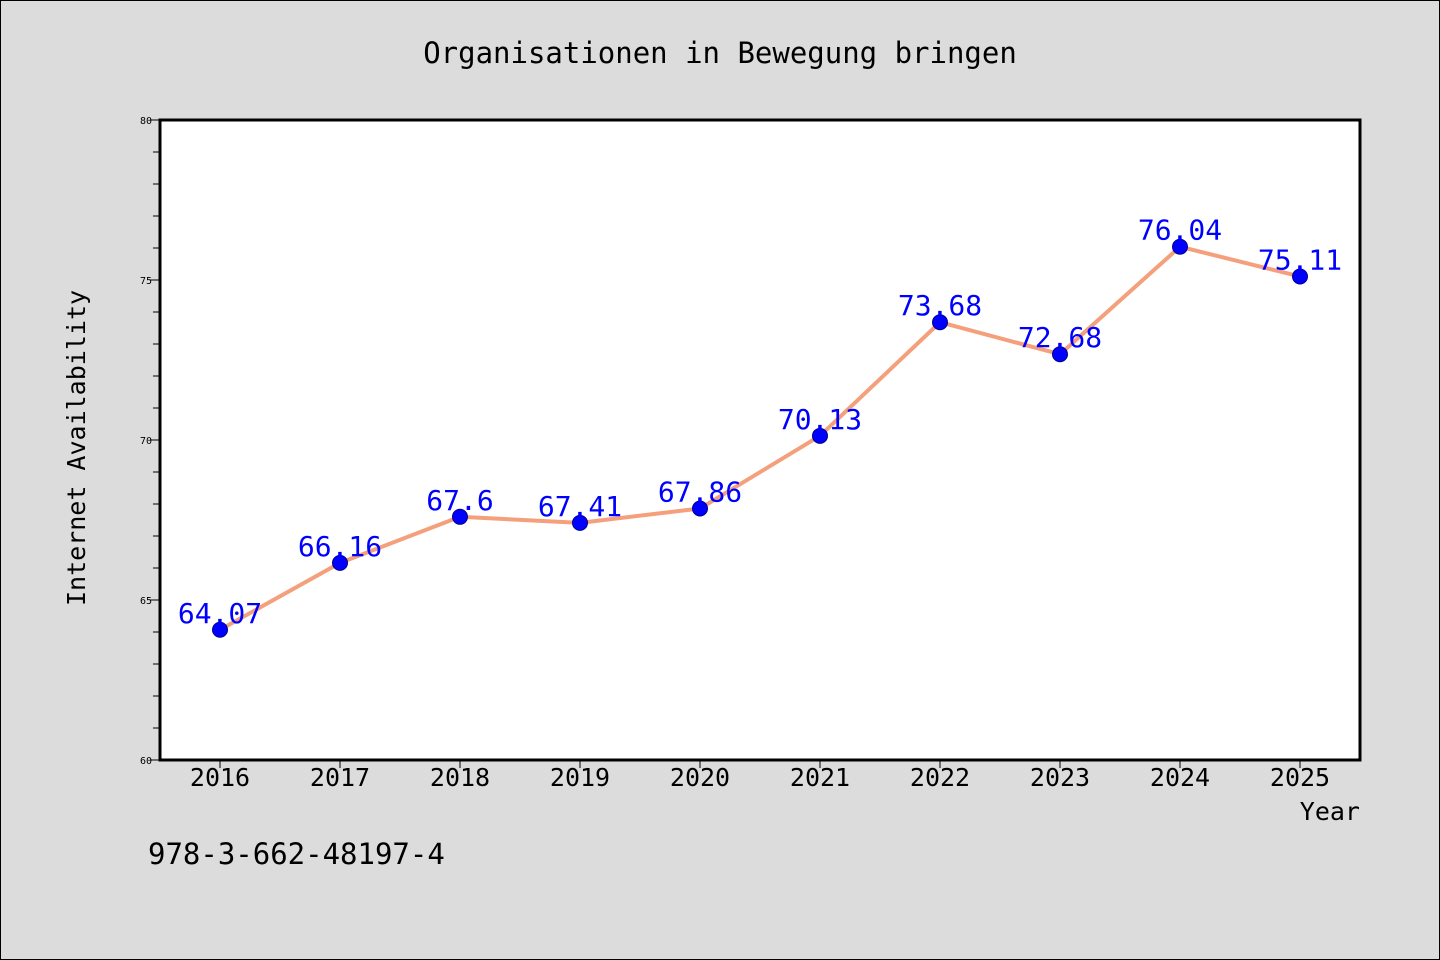  What do you see at coordinates (459, 500) in the screenshot?
I see `data-label: 67.6` at bounding box center [459, 500].